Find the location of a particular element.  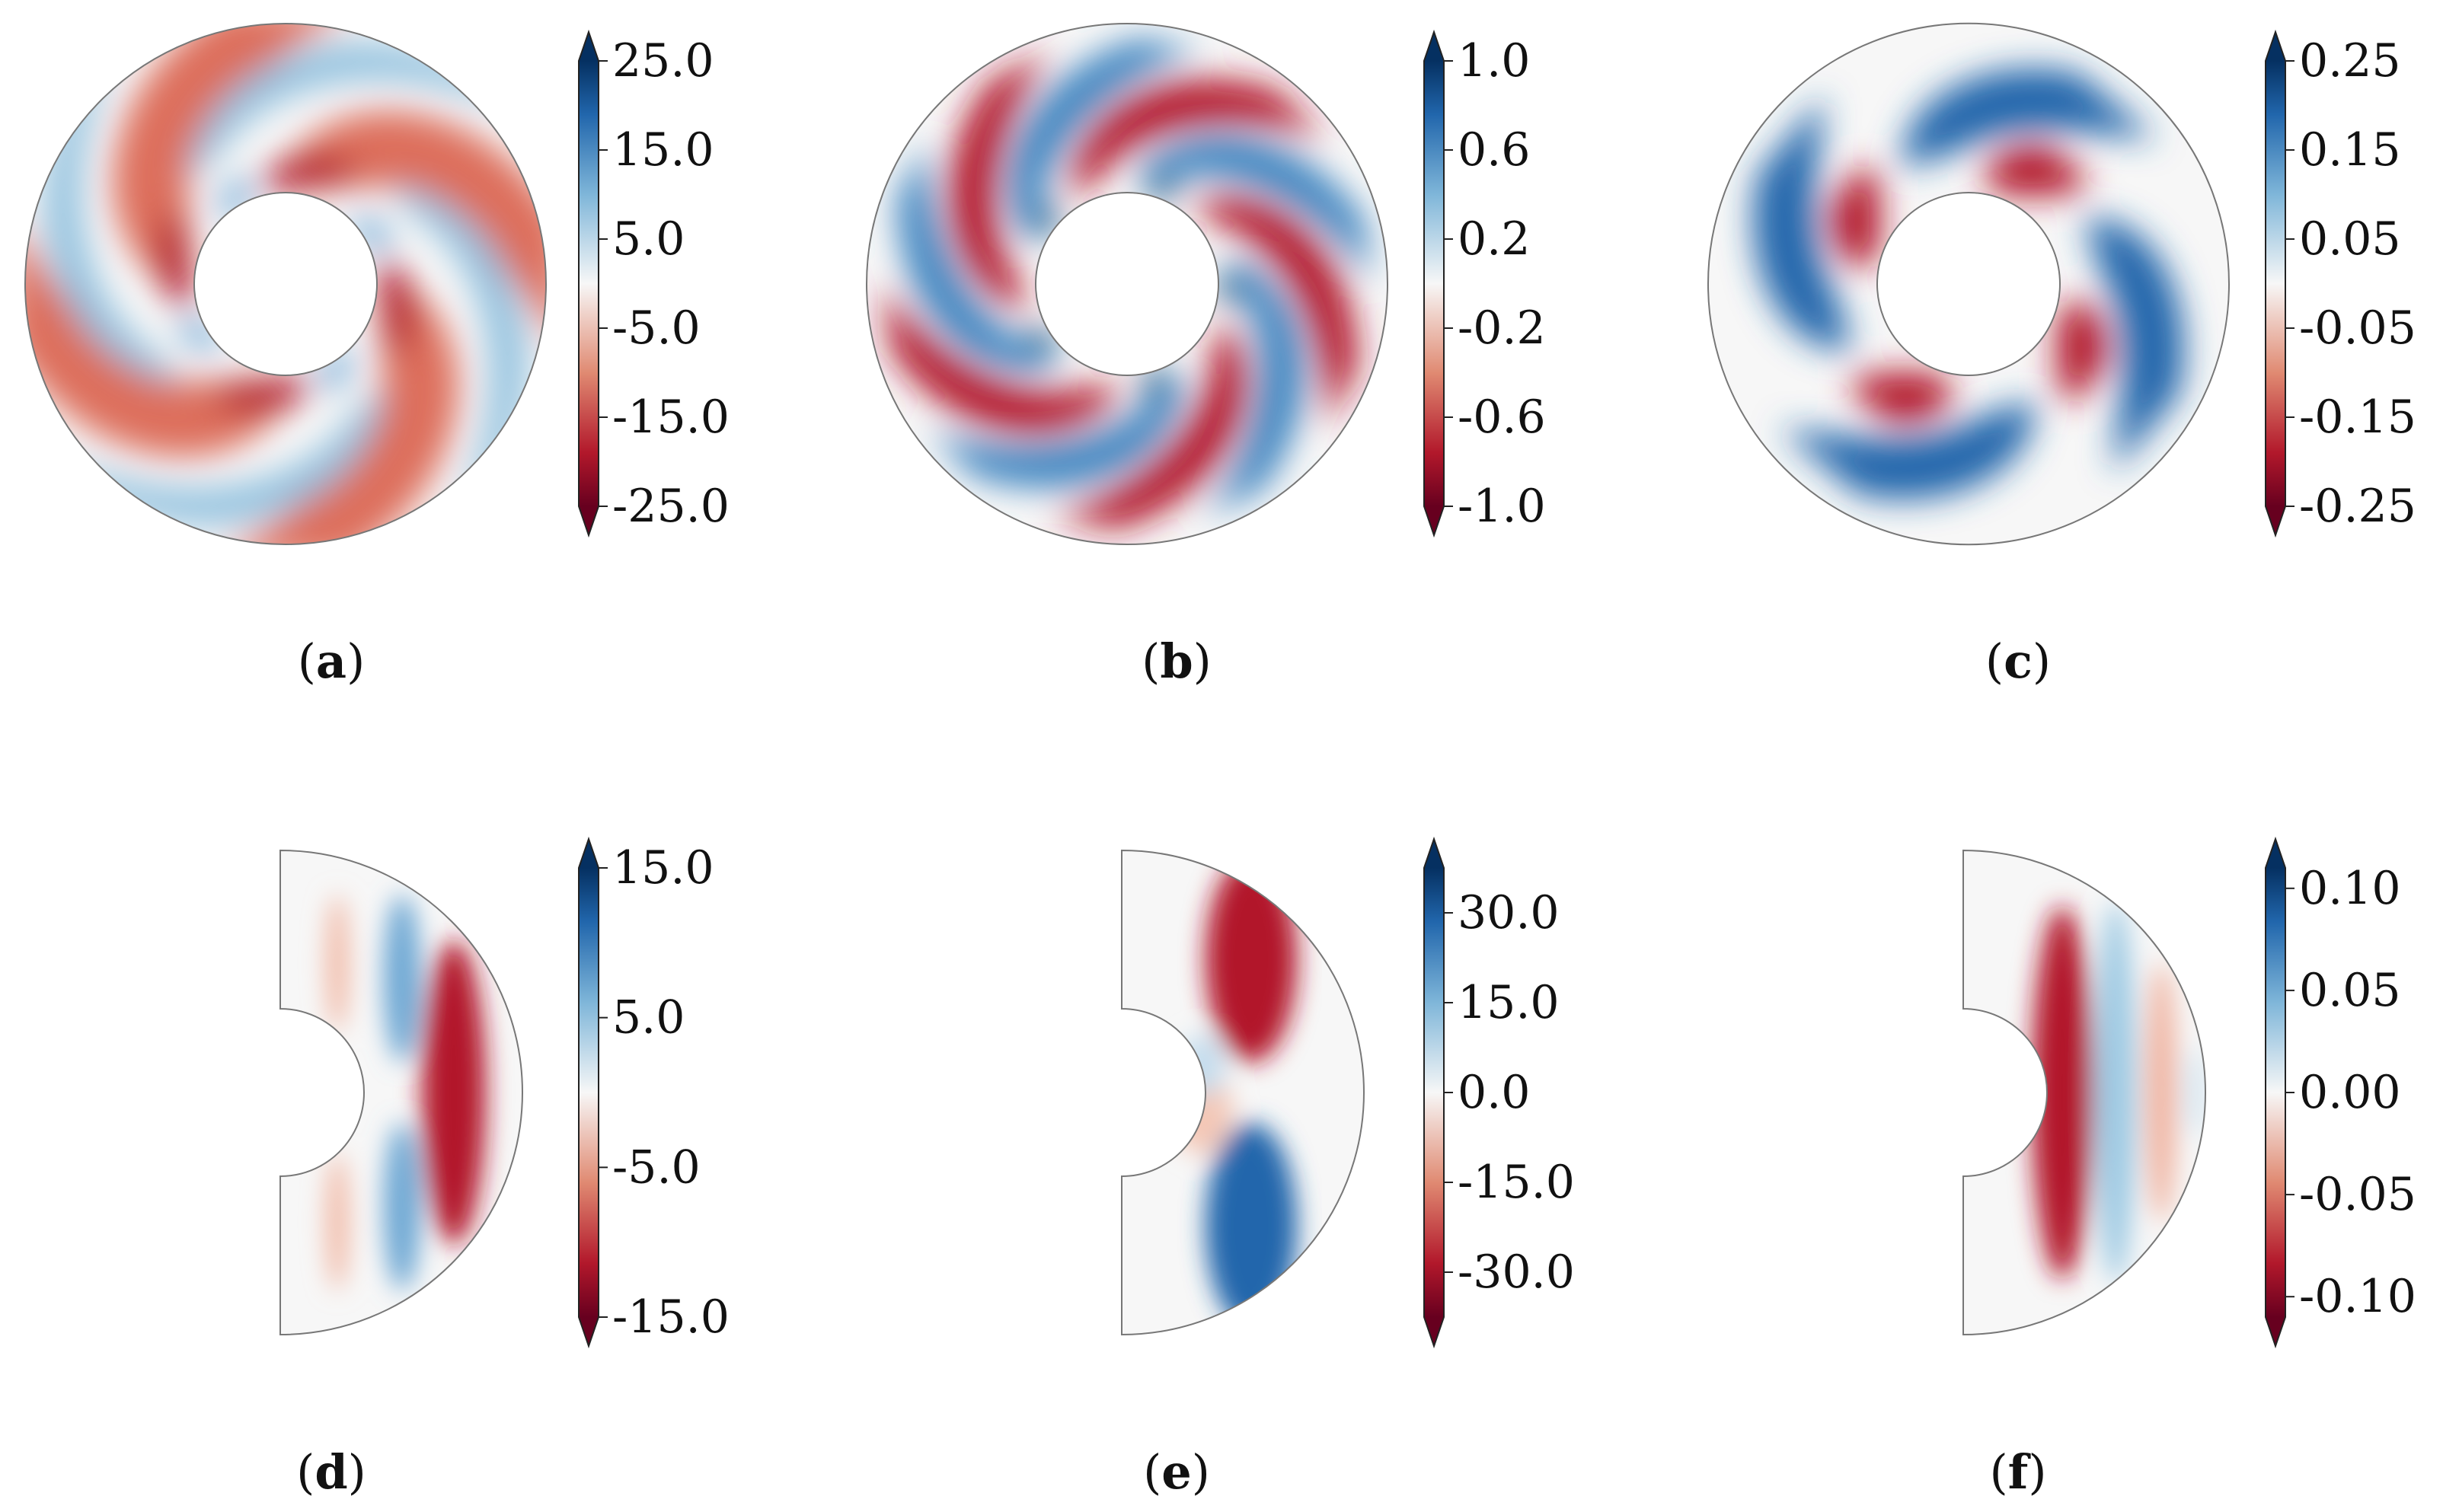

panel-label: (d) is located at coordinates (331, 1472).